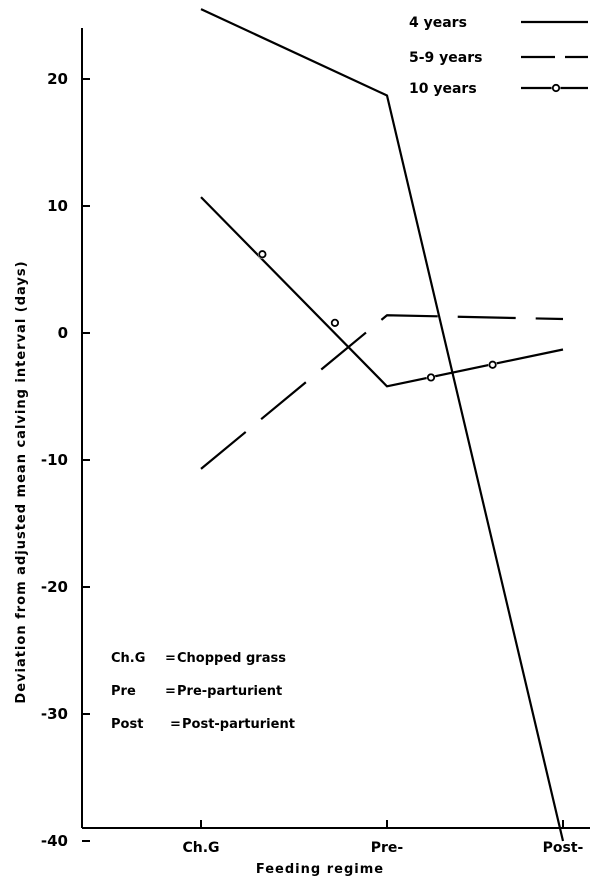 The width and height of the screenshot is (599, 884). What do you see at coordinates (54, 460) in the screenshot?
I see `y-tick-label: -10` at bounding box center [54, 460].